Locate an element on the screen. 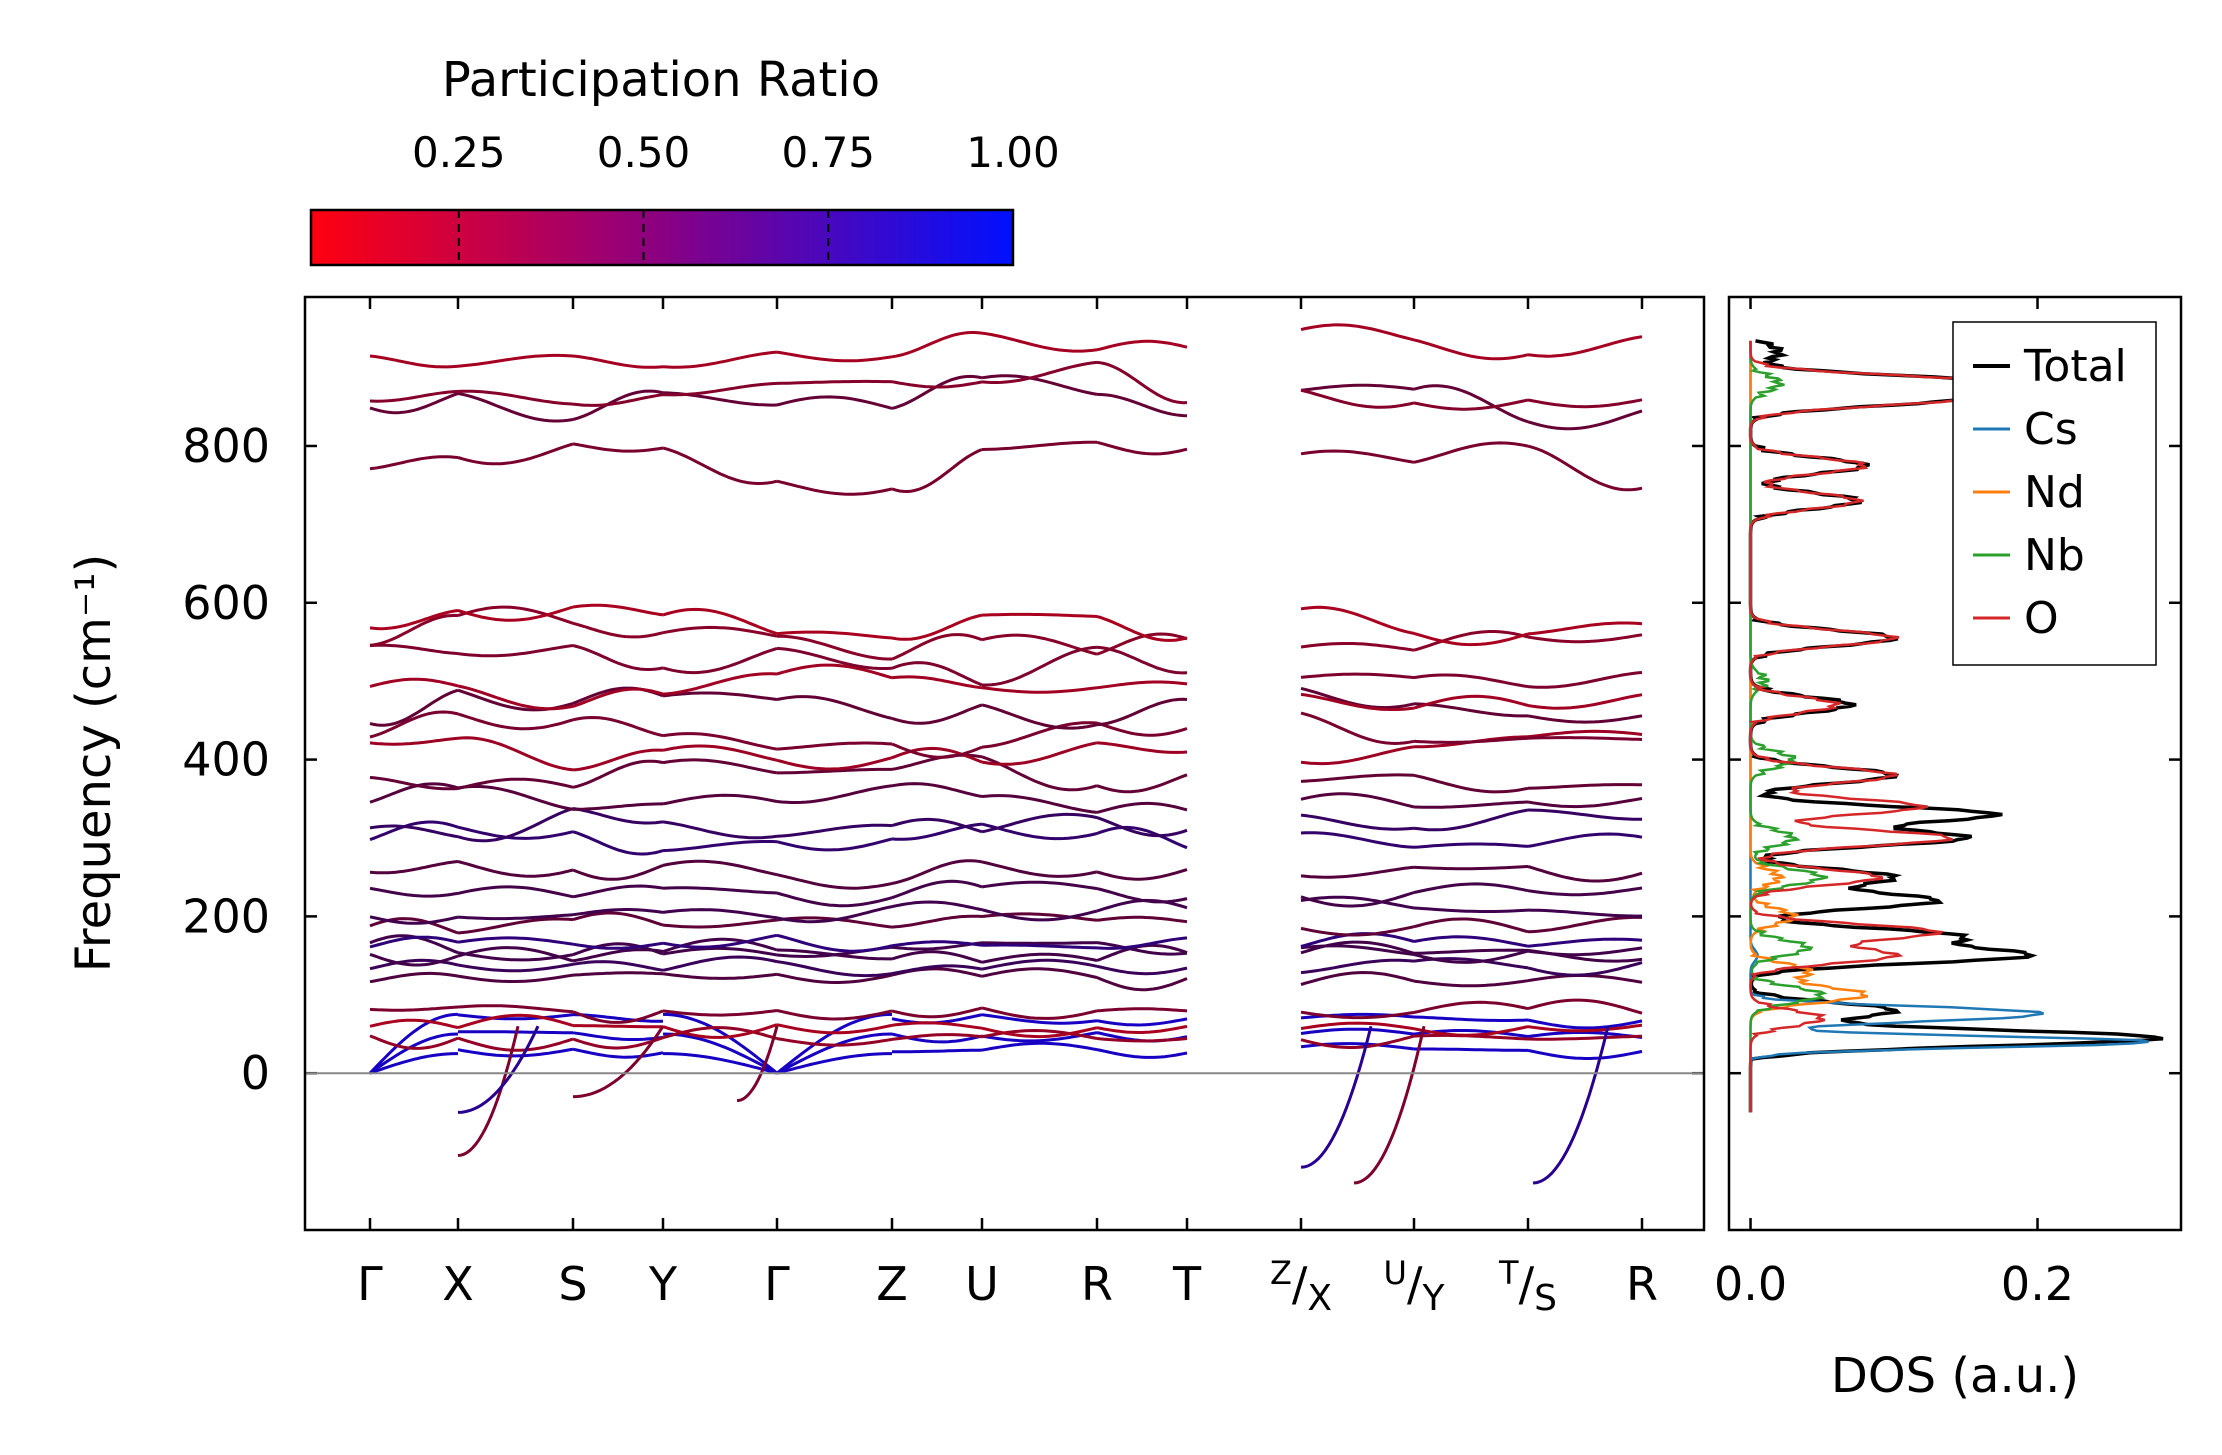 The width and height of the screenshot is (2222, 1455). dos-axes-frame is located at coordinates (1955, 763).